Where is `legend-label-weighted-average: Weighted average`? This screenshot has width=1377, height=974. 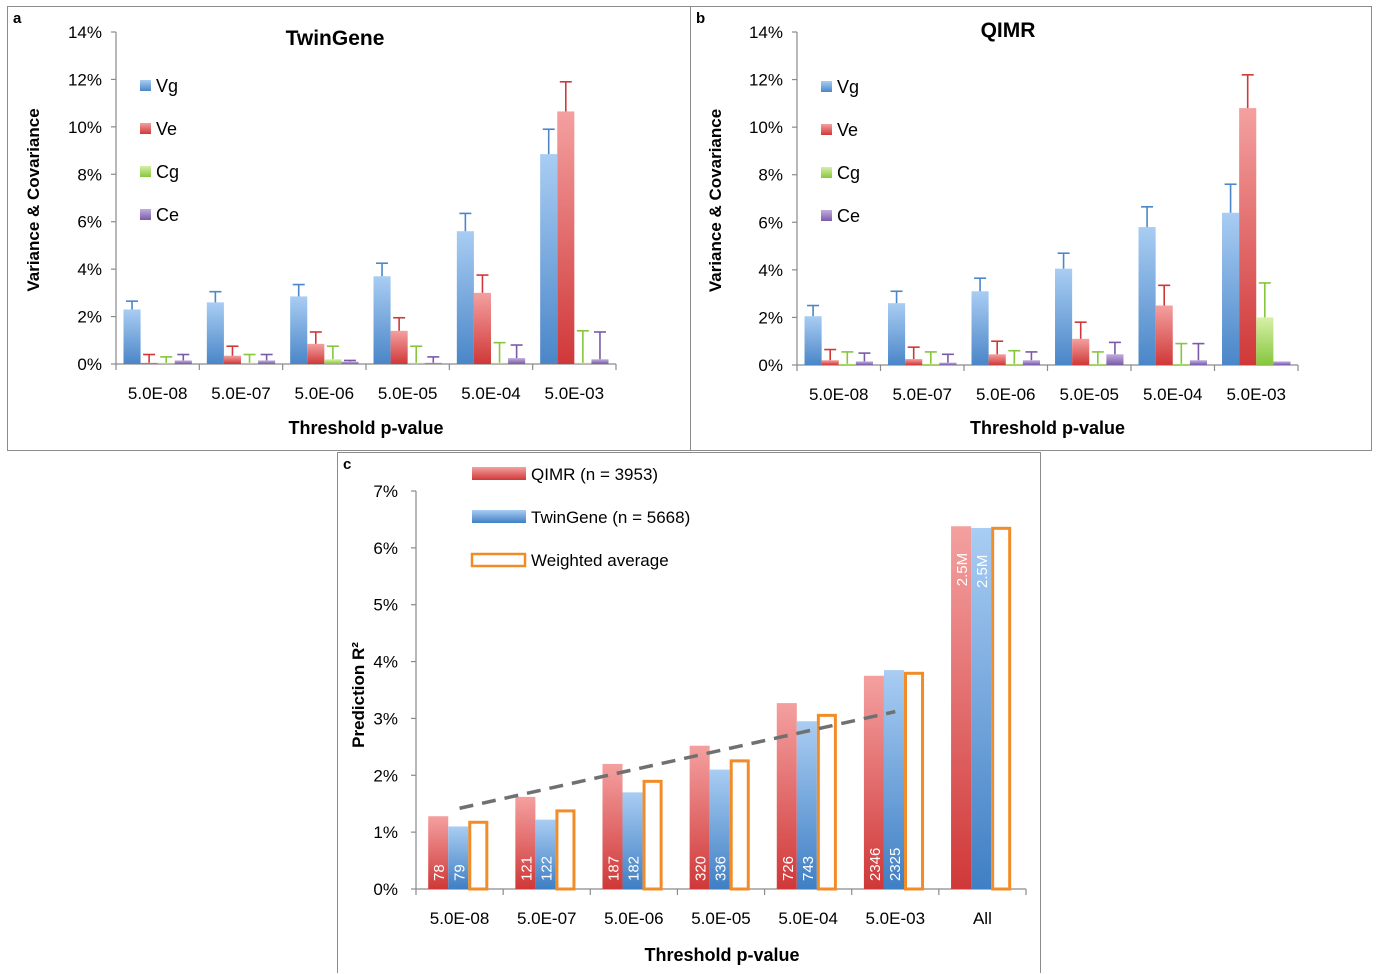 legend-label-weighted-average: Weighted average is located at coordinates (600, 560).